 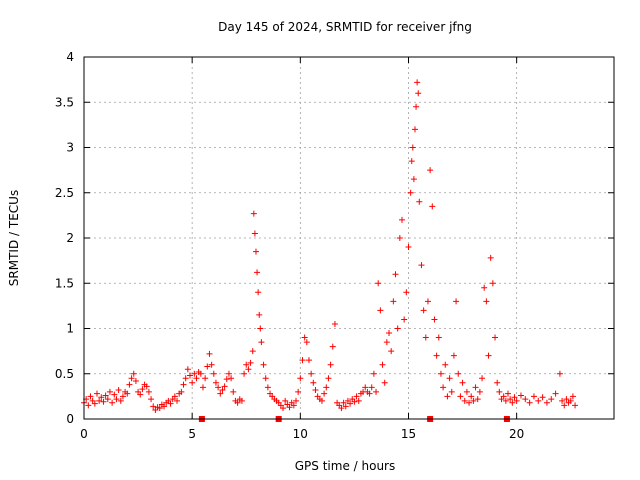 What do you see at coordinates (70, 238) in the screenshot?
I see `y-tick-label: 2` at bounding box center [70, 238].